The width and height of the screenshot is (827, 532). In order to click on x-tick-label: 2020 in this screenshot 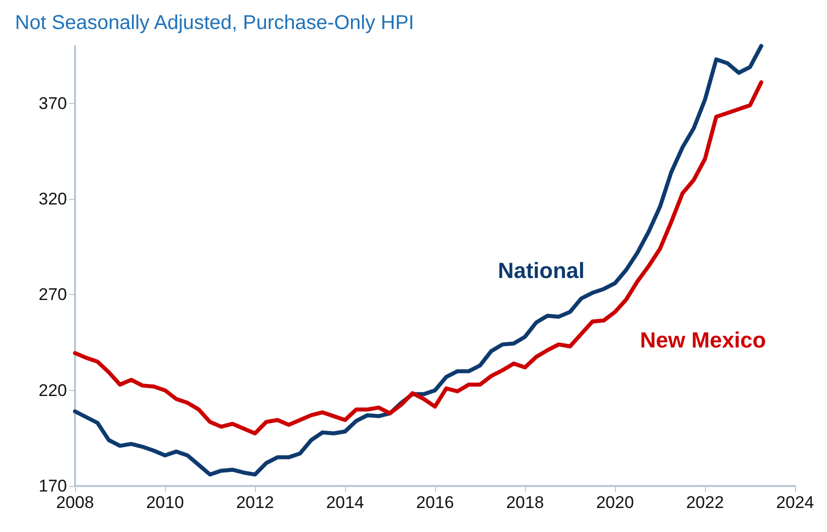, I will do `click(615, 502)`.